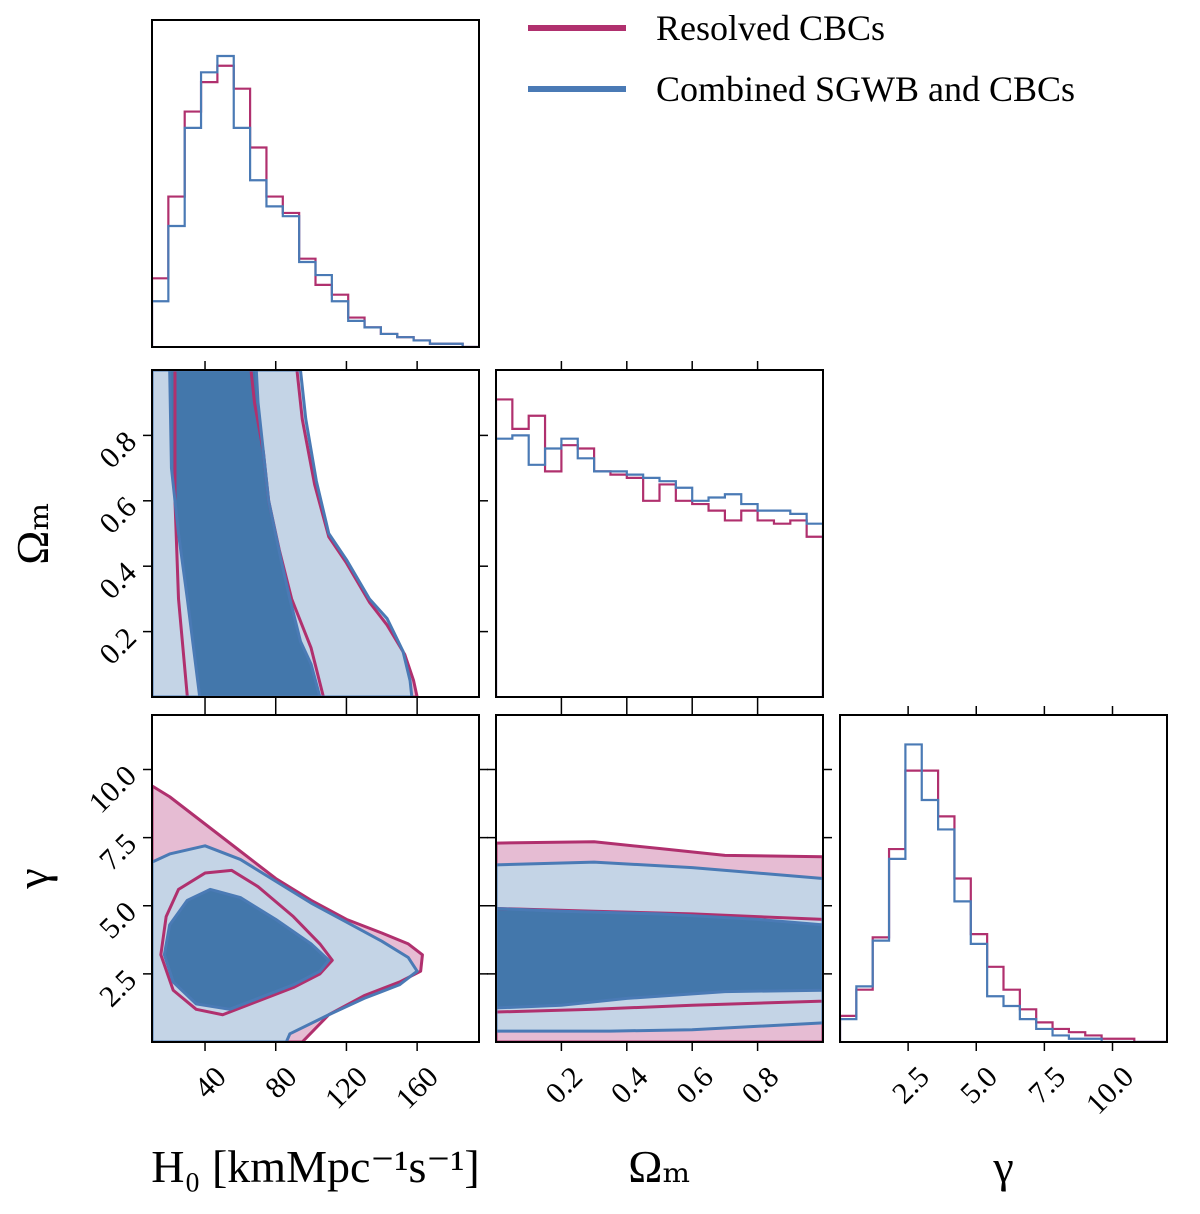 Image resolution: width=1200 pixels, height=1214 pixels. Describe the element at coordinates (118, 515) in the screenshot. I see `y-tick-label: 0.6` at that location.